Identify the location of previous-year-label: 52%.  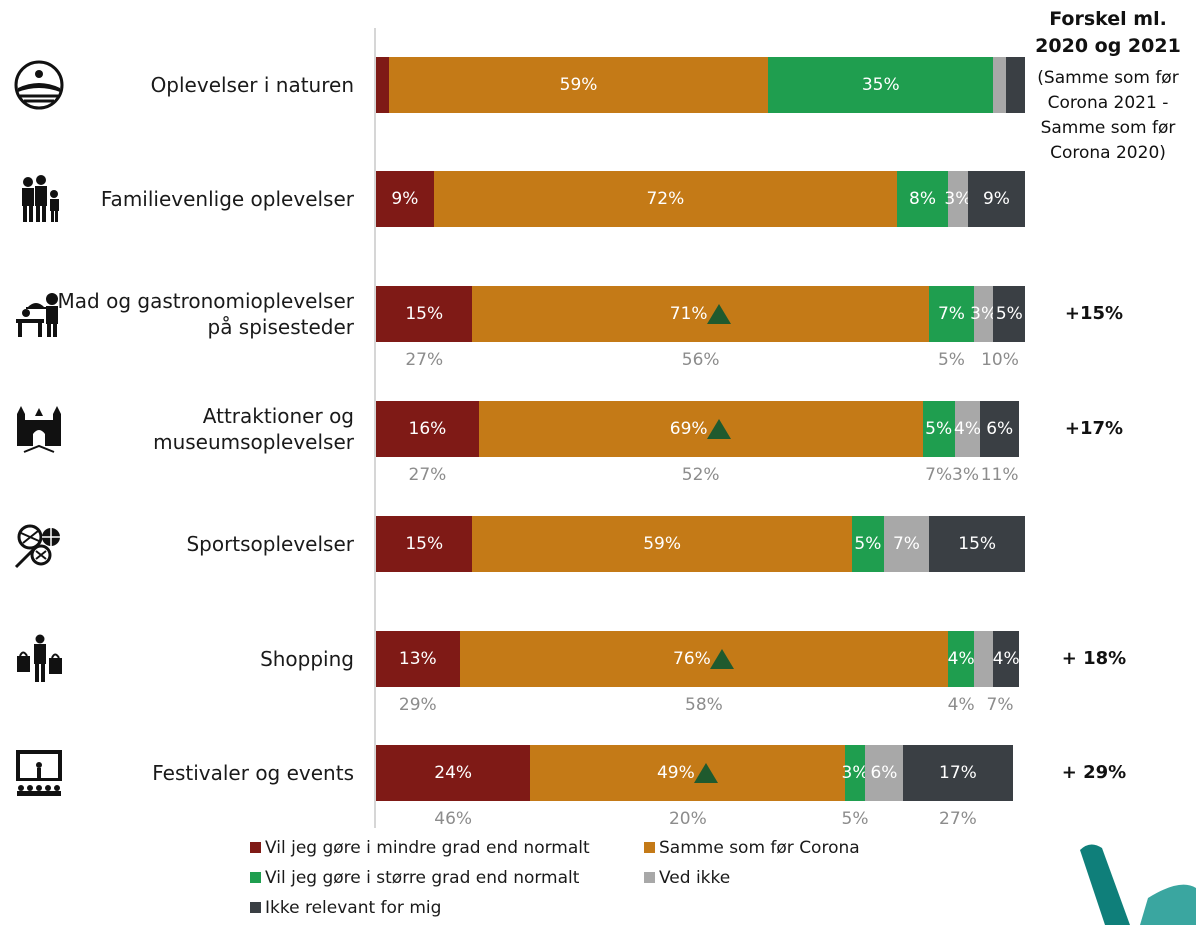
(700, 475).